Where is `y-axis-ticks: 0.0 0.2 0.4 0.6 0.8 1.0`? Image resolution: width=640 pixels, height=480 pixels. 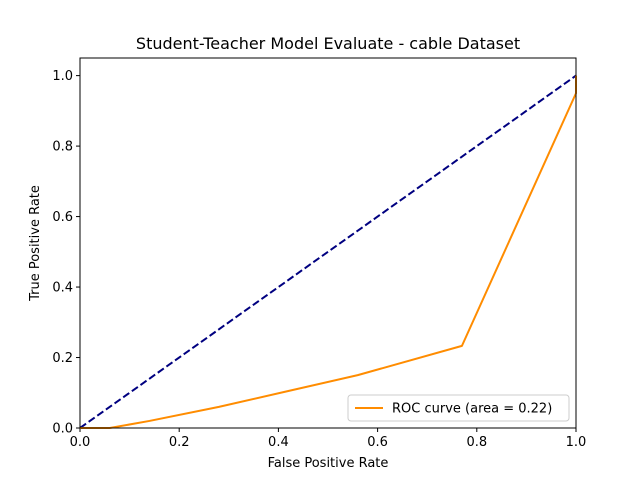
y-axis-ticks: 0.0 0.2 0.4 0.6 0.8 1.0 is located at coordinates (66, 253).